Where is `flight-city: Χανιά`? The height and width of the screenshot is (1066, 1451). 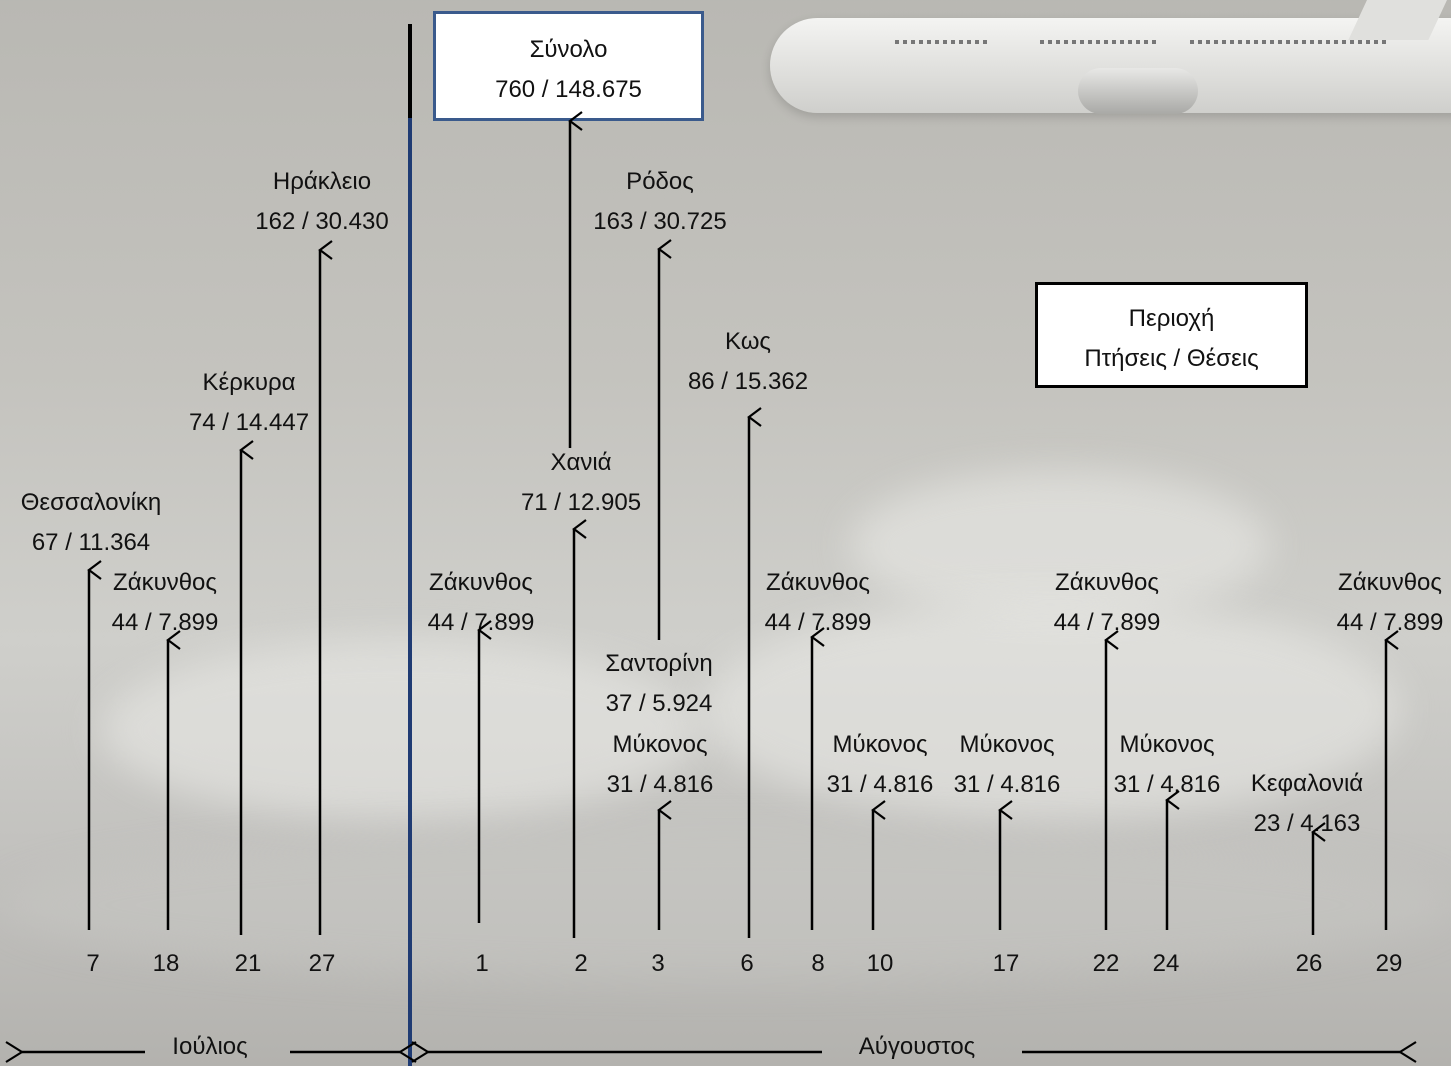
flight-city: Χανιά is located at coordinates (581, 462).